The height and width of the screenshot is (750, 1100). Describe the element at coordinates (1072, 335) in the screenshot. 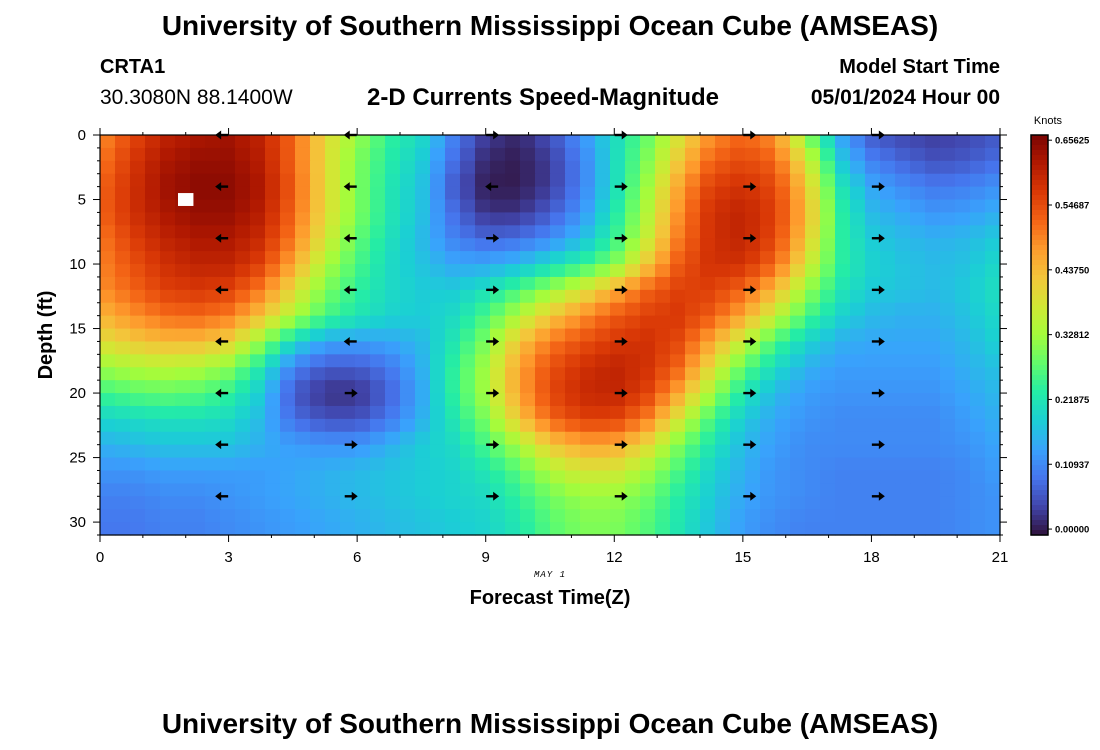

I see `colorbar-tick-label: 0.32812` at that location.